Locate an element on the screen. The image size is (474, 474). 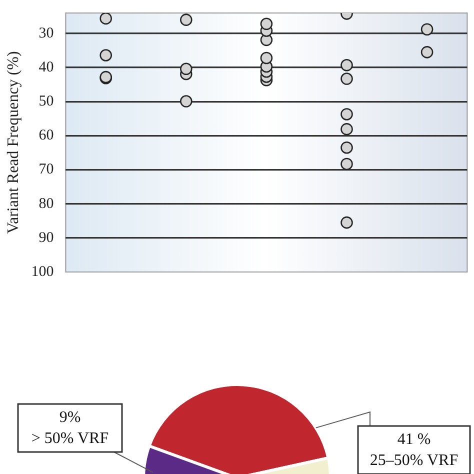
y-tick-label: 100 is located at coordinates (42, 272).